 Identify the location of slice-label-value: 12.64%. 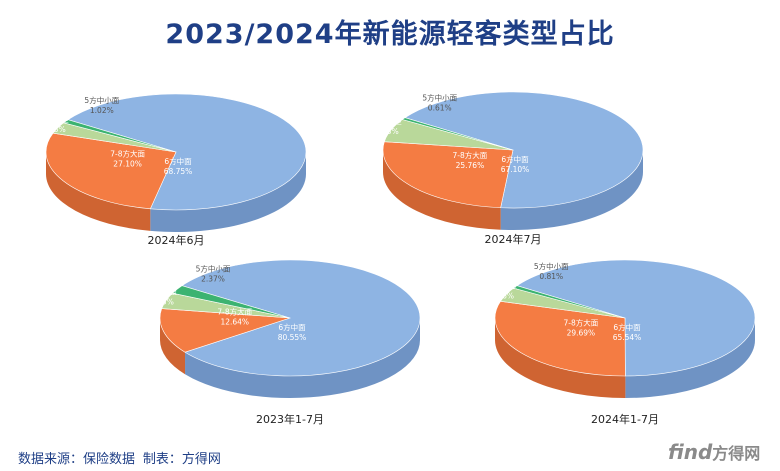
(234, 322).